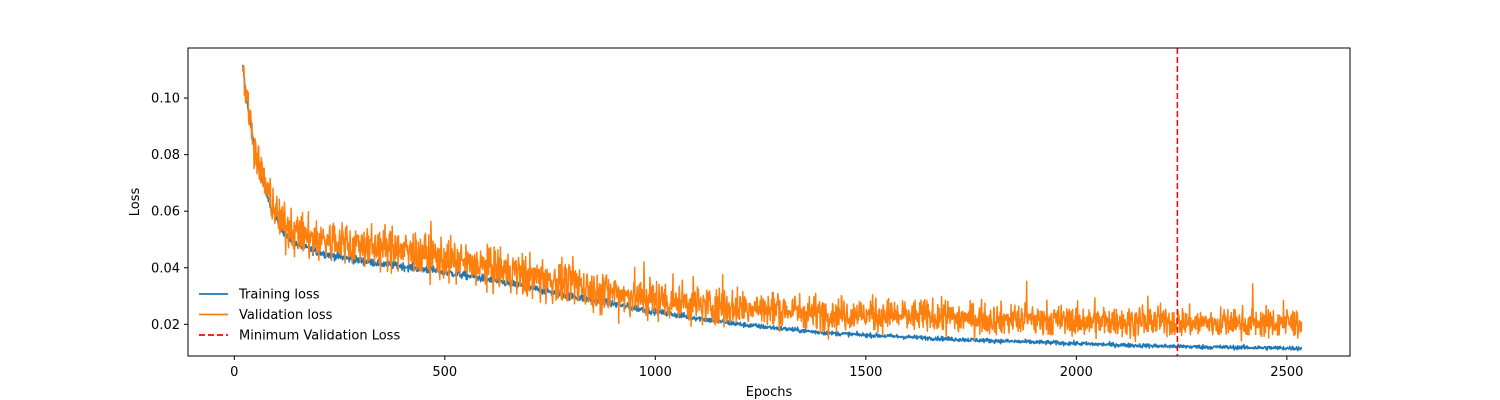 The image size is (1500, 400). I want to click on x-tick-label: 2000, so click(1076, 372).